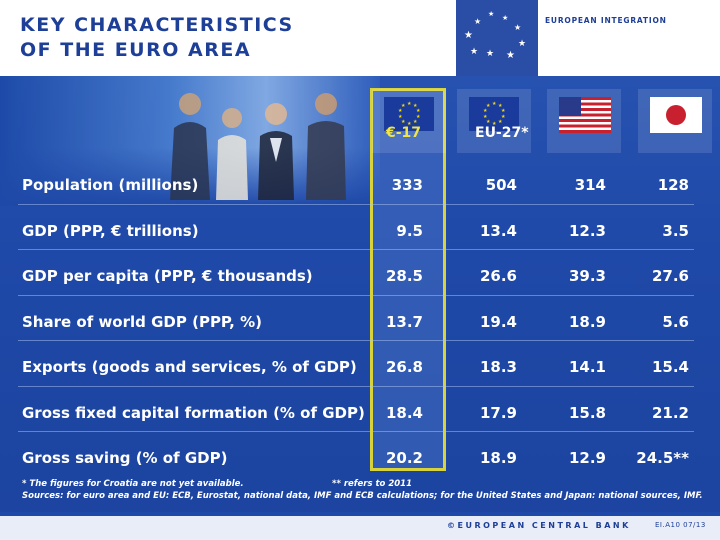  What do you see at coordinates (587, 458) in the screenshot?
I see `cell-value: 12.9` at bounding box center [587, 458].